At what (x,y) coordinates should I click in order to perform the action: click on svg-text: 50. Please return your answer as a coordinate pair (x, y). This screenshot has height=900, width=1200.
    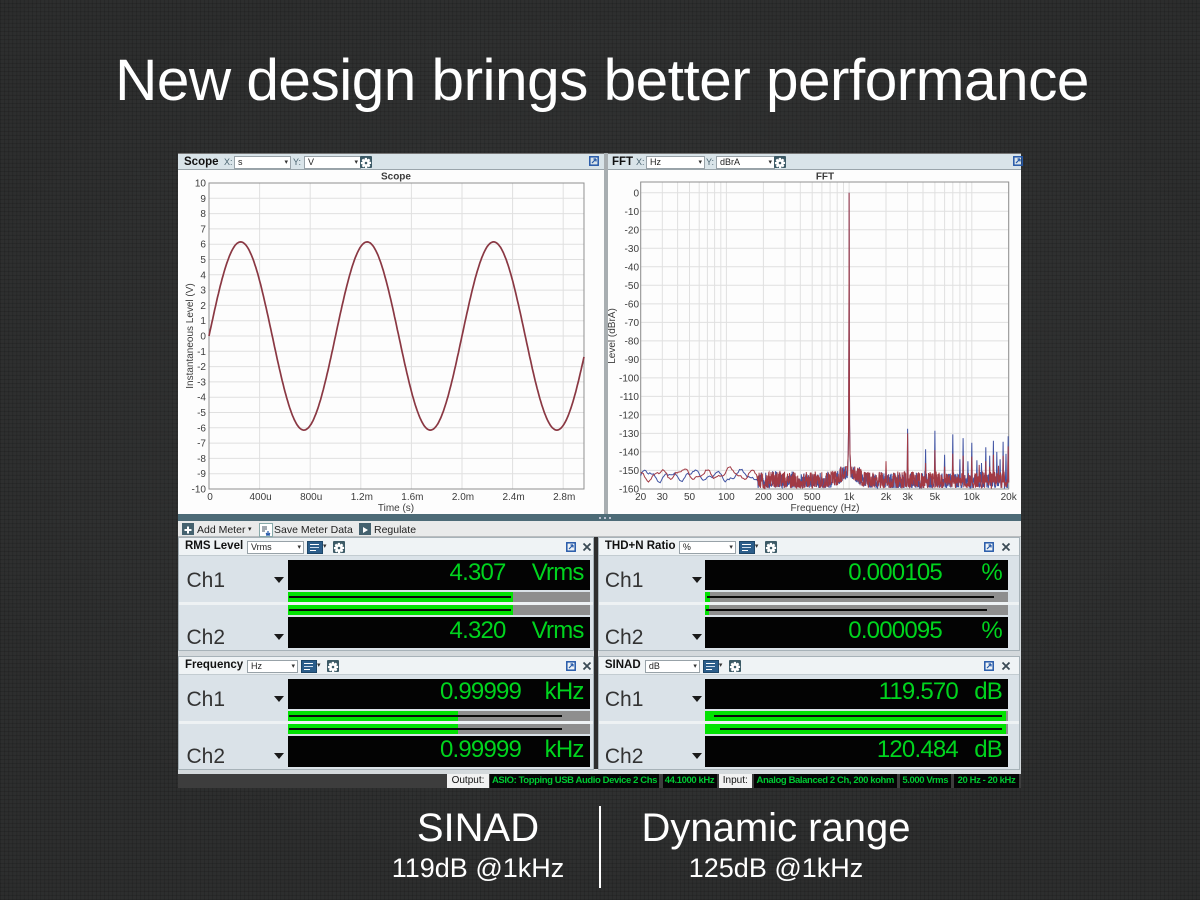
    Looking at the image, I should click on (690, 497).